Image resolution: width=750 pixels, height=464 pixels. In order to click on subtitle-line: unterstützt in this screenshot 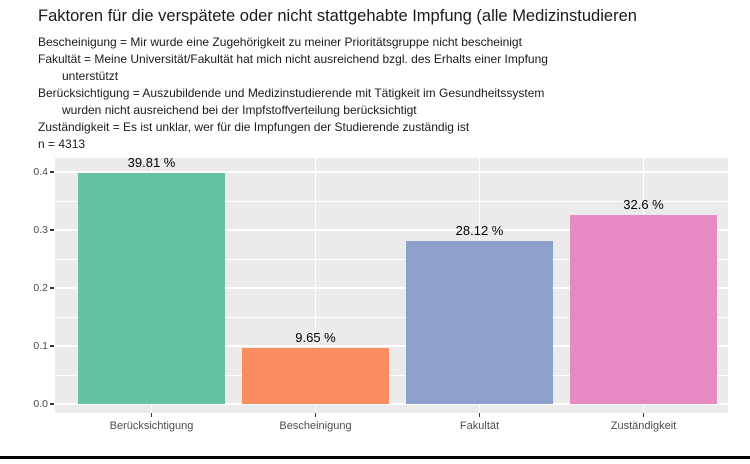, I will do `click(90, 76)`.